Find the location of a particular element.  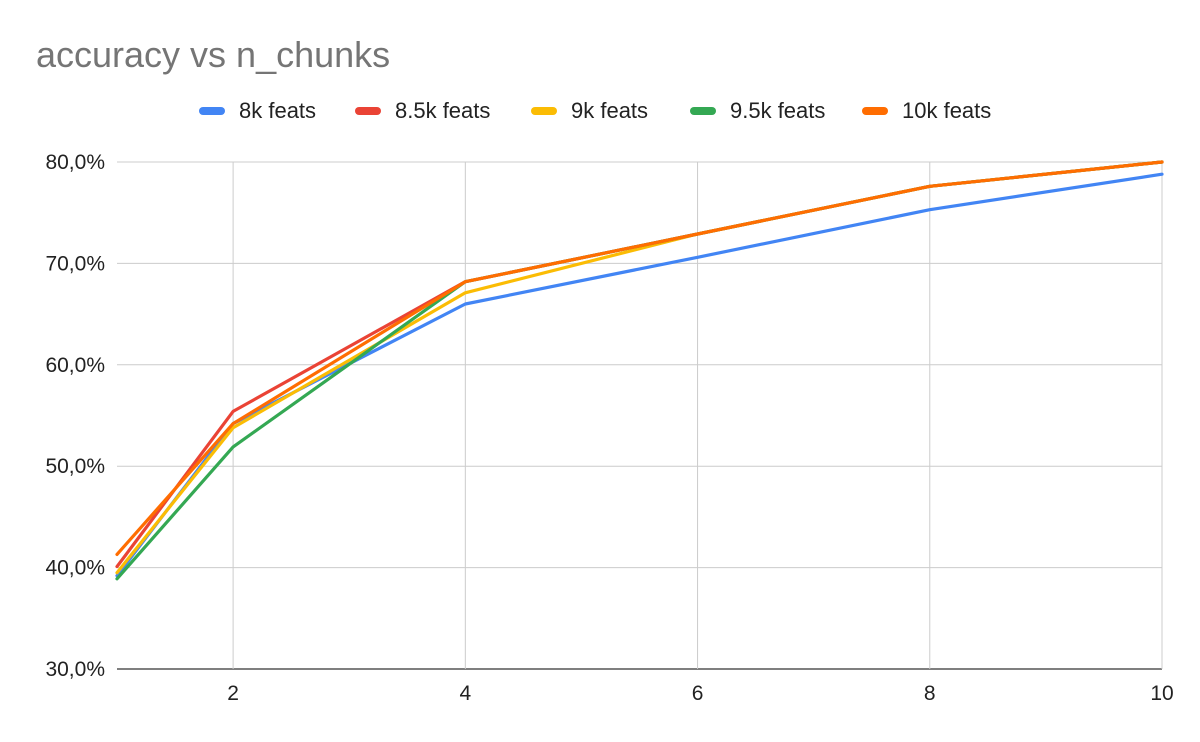

legend-label: 9k feats is located at coordinates (610, 110).